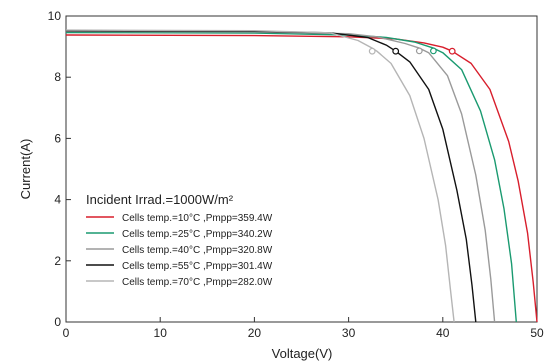 The width and height of the screenshot is (555, 362). Describe the element at coordinates (443, 333) in the screenshot. I see `x-tick-label: 40` at that location.